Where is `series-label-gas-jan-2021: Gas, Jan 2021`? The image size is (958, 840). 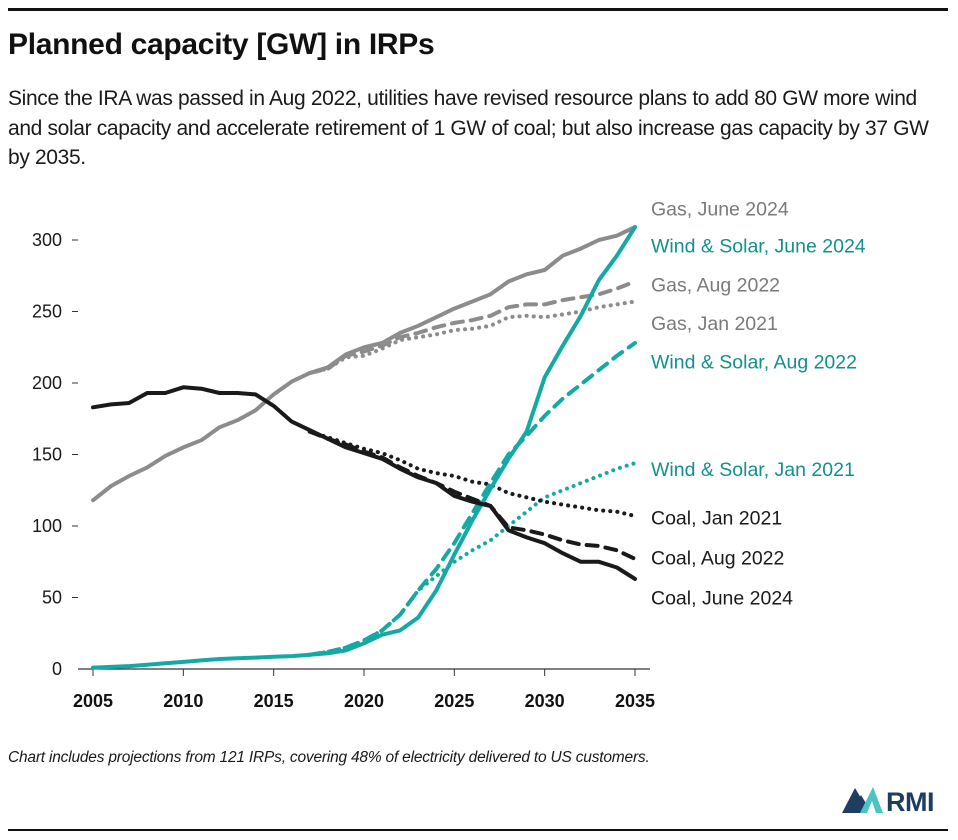
series-label-gas-jan-2021: Gas, Jan 2021 is located at coordinates (714, 324).